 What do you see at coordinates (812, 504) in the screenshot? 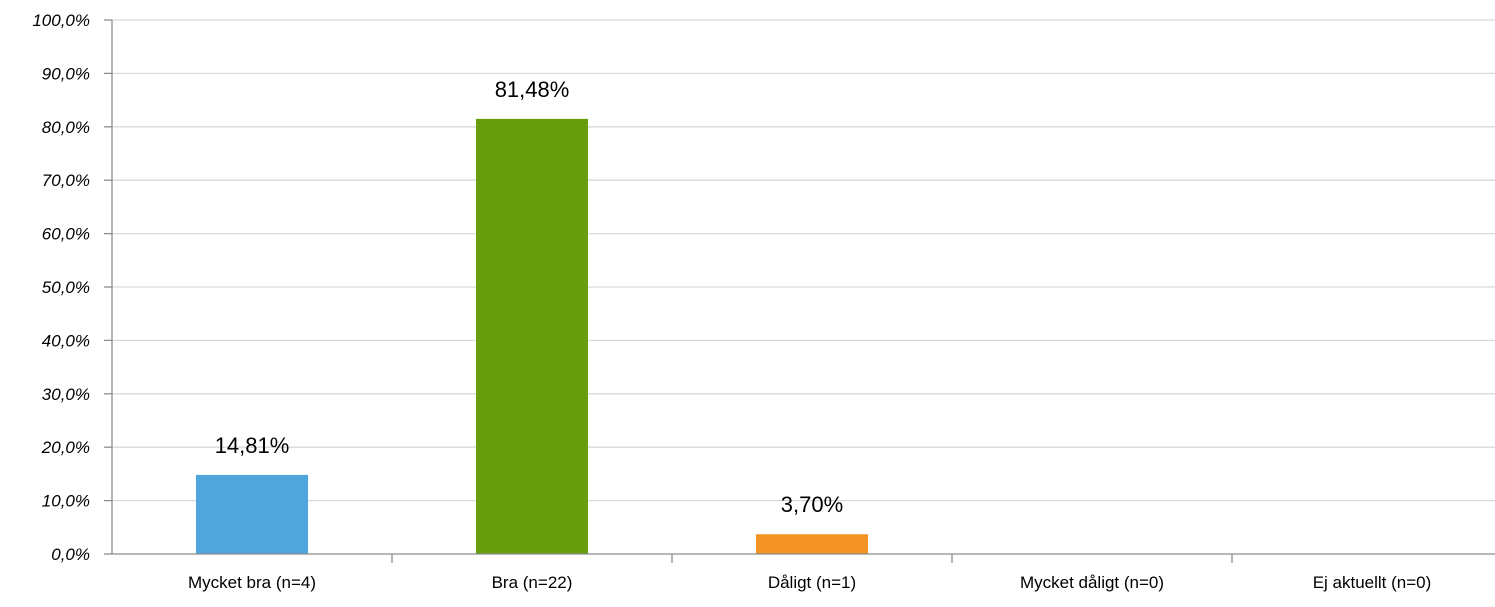
I see `data-label: 3,70%` at bounding box center [812, 504].